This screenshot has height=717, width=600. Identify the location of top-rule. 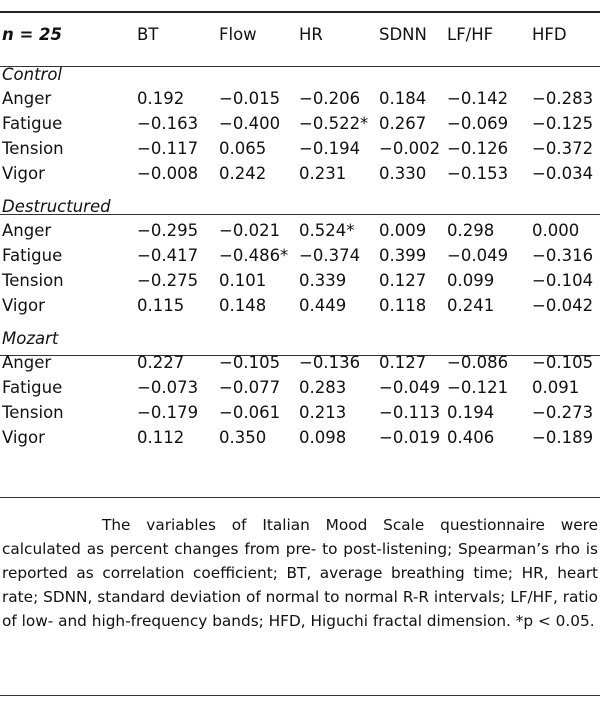
(300, 12).